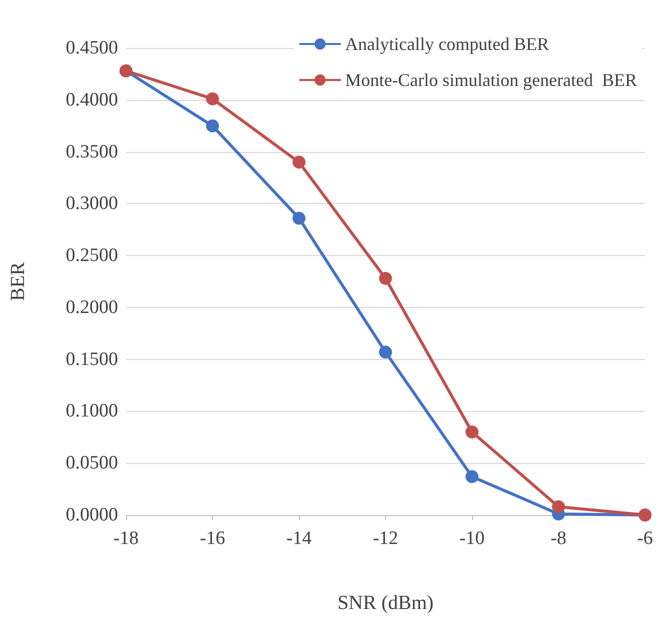 This screenshot has height=643, width=667. Describe the element at coordinates (92, 307) in the screenshot. I see `y-tick-label: 0.2000` at that location.